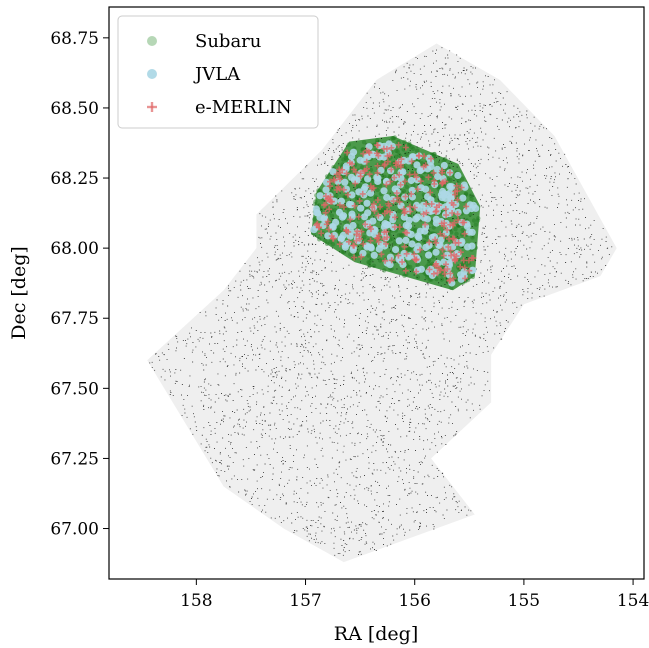  What do you see at coordinates (376, 634) in the screenshot?
I see `x-axis-label: RA [deg]` at bounding box center [376, 634].